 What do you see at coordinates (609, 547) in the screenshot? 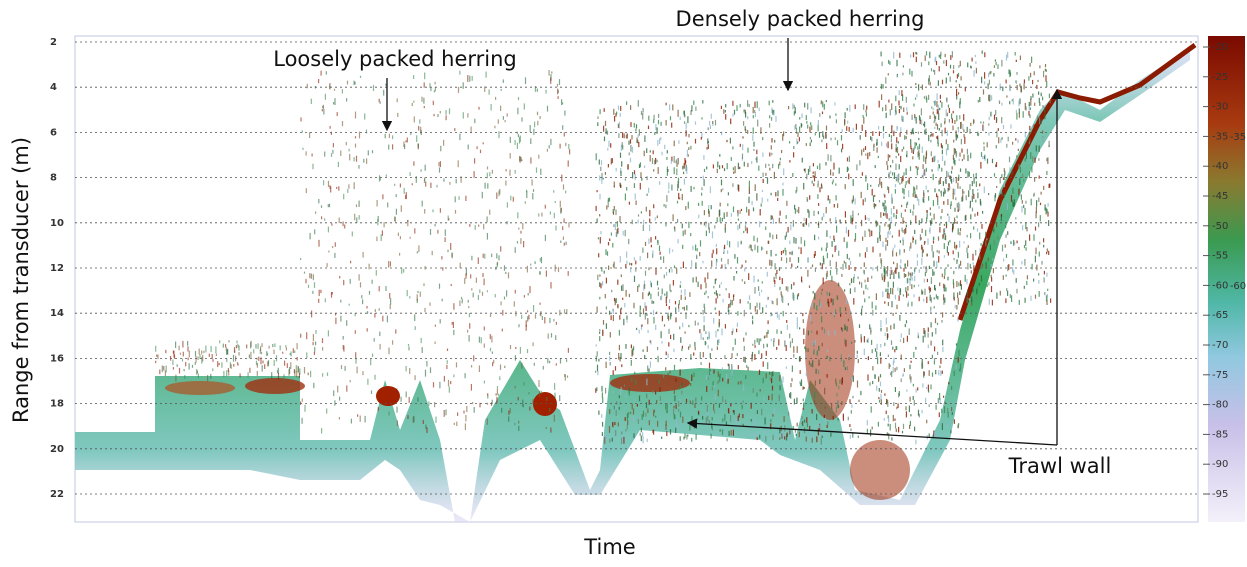
I see `x-axis-label: Time` at bounding box center [609, 547].